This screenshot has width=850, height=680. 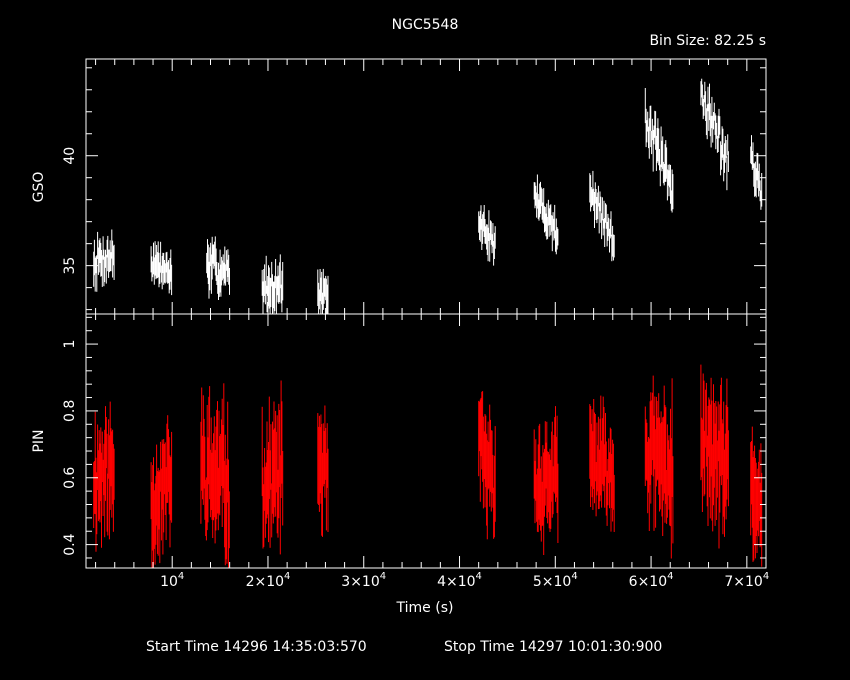 What do you see at coordinates (70, 344) in the screenshot?
I see `pin-y-tick-label: 1` at bounding box center [70, 344].